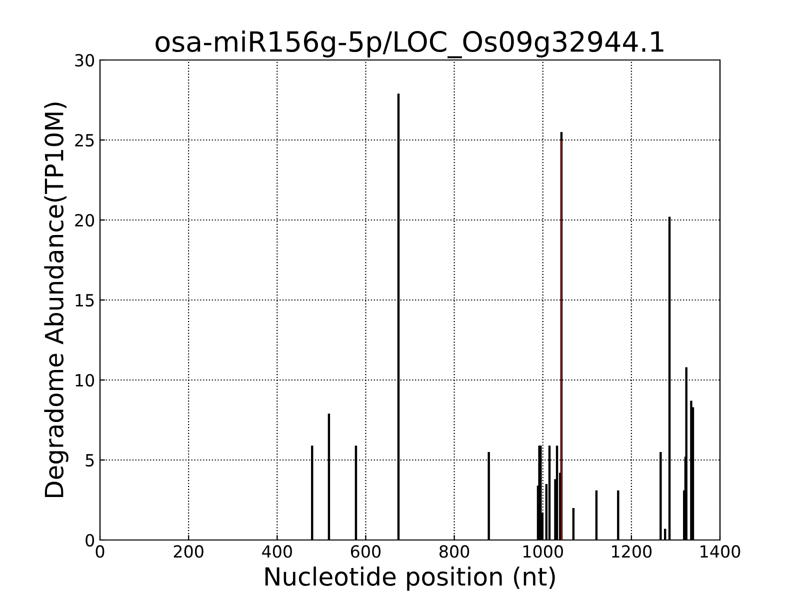  Describe the element at coordinates (632, 551) in the screenshot. I see `x-tick-label: 1200` at that location.